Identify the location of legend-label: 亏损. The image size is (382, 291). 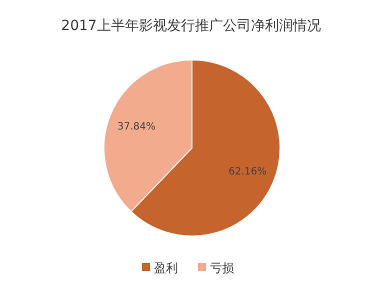
(222, 268).